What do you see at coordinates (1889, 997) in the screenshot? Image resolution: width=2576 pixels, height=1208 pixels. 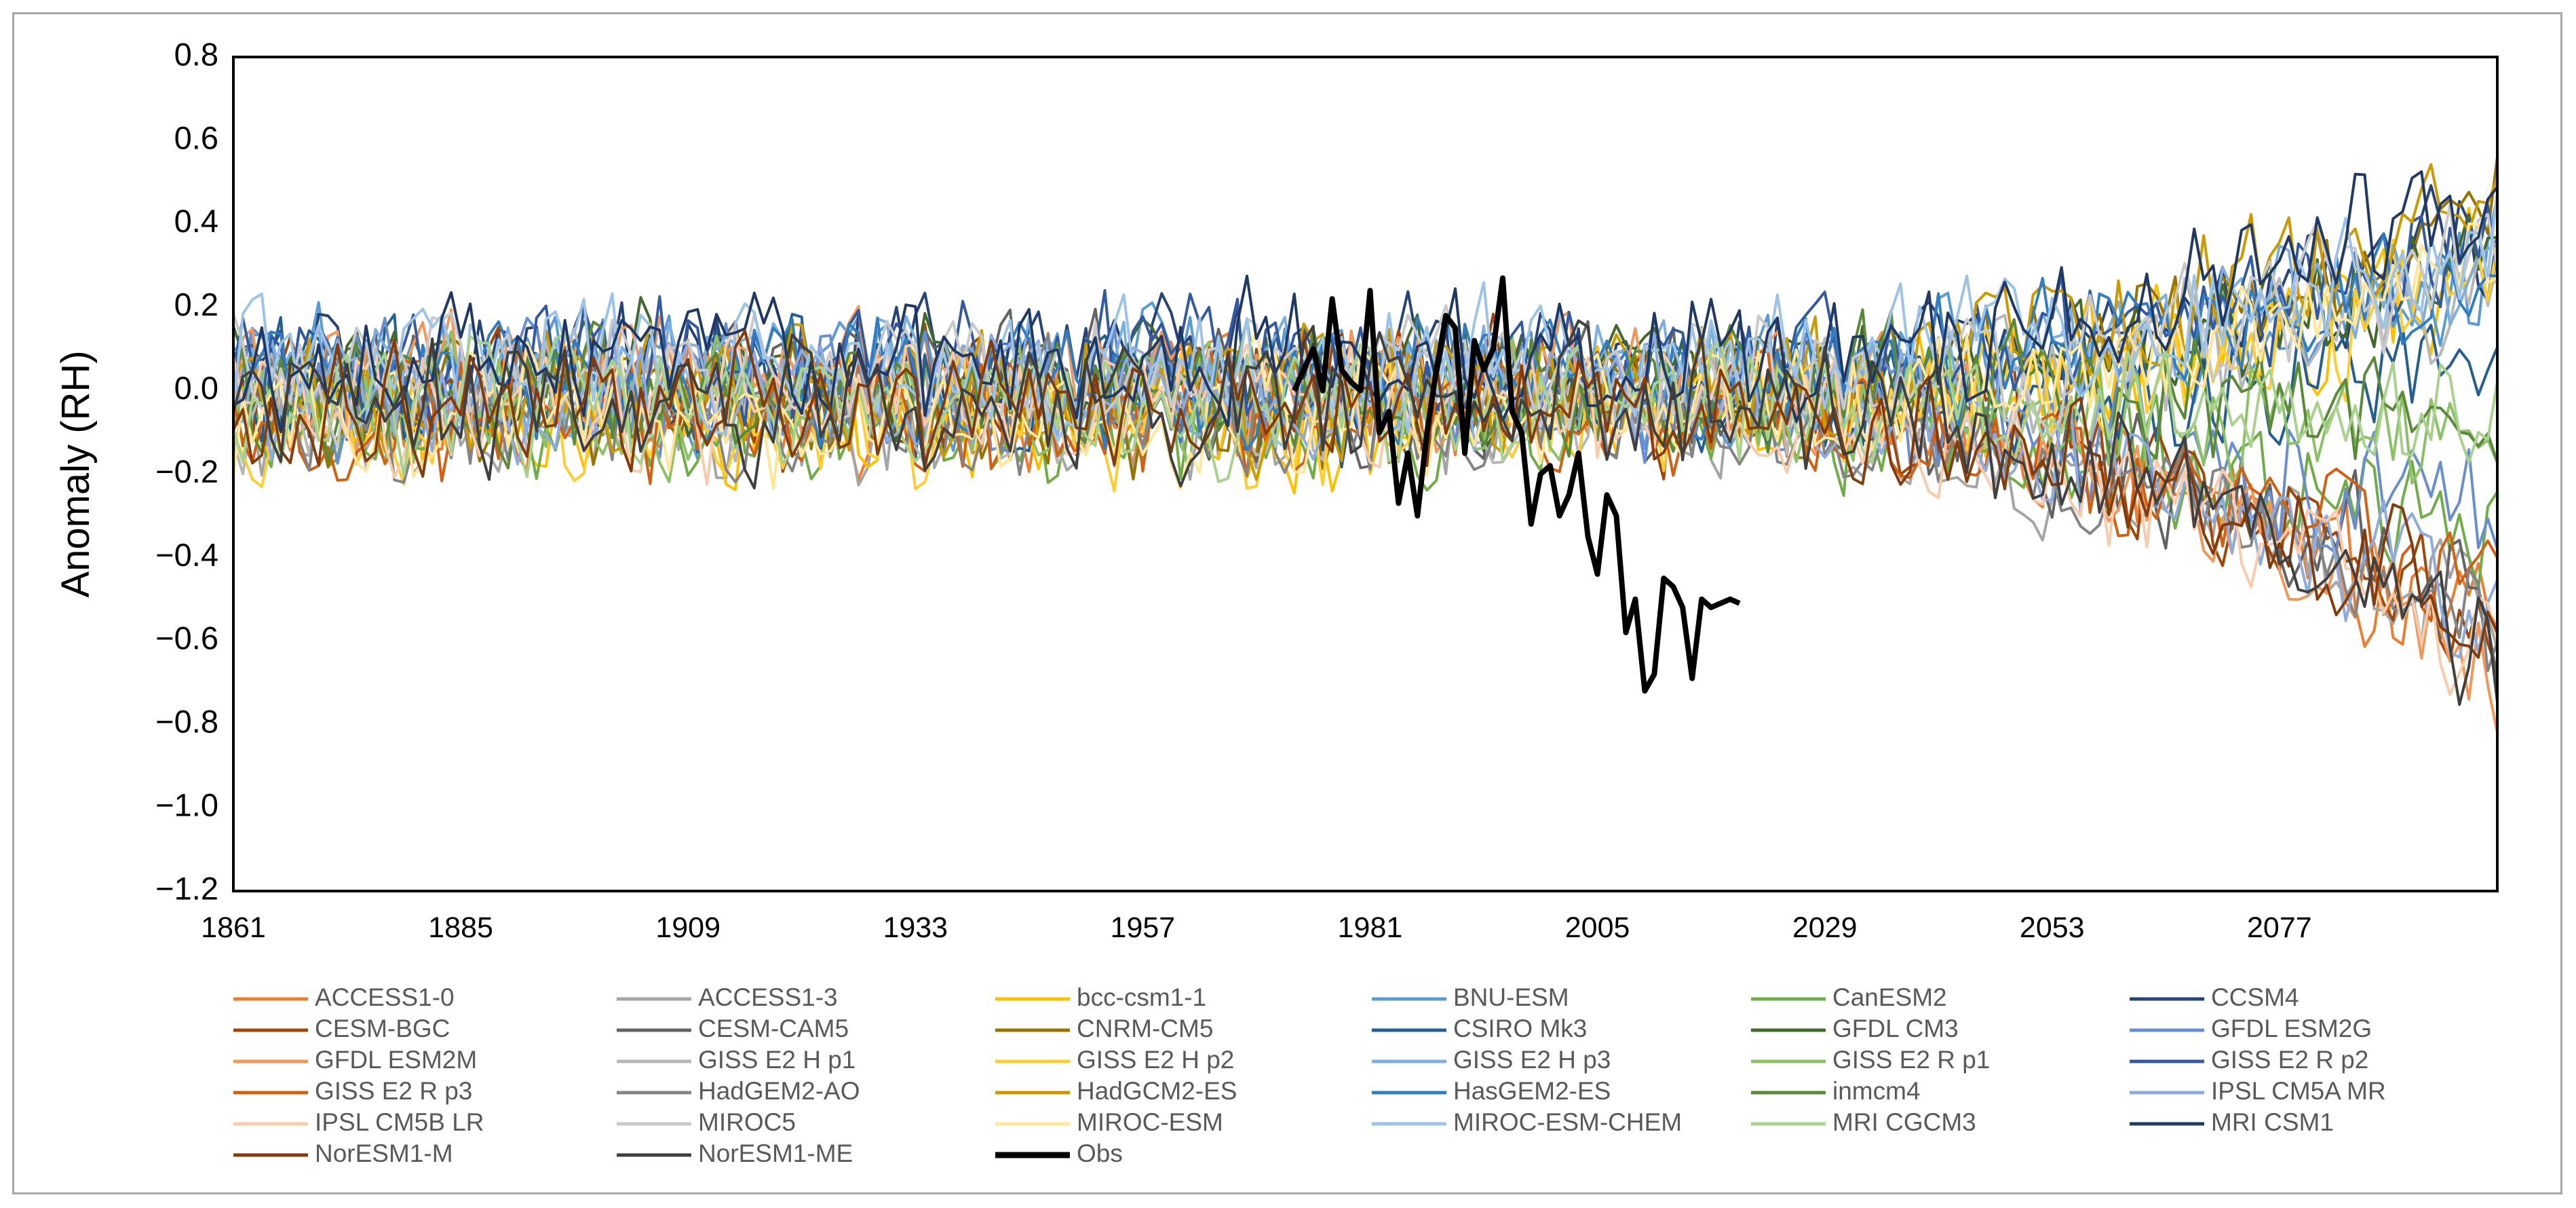 I see `legend-label-canesm2: CanESM2` at bounding box center [1889, 997].